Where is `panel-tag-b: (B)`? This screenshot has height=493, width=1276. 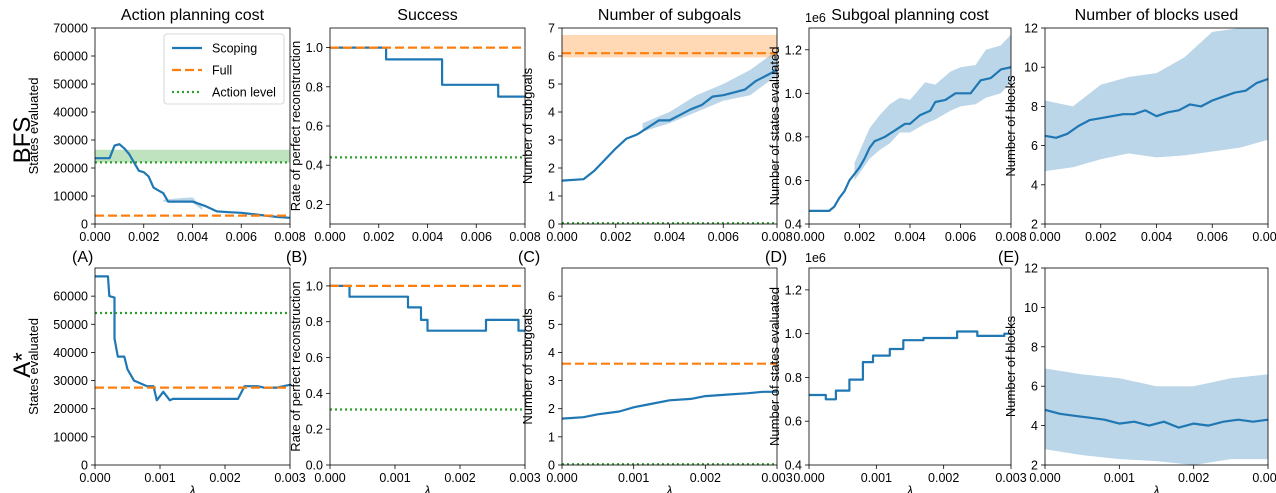
panel-tag-b: (B) is located at coordinates (296, 257).